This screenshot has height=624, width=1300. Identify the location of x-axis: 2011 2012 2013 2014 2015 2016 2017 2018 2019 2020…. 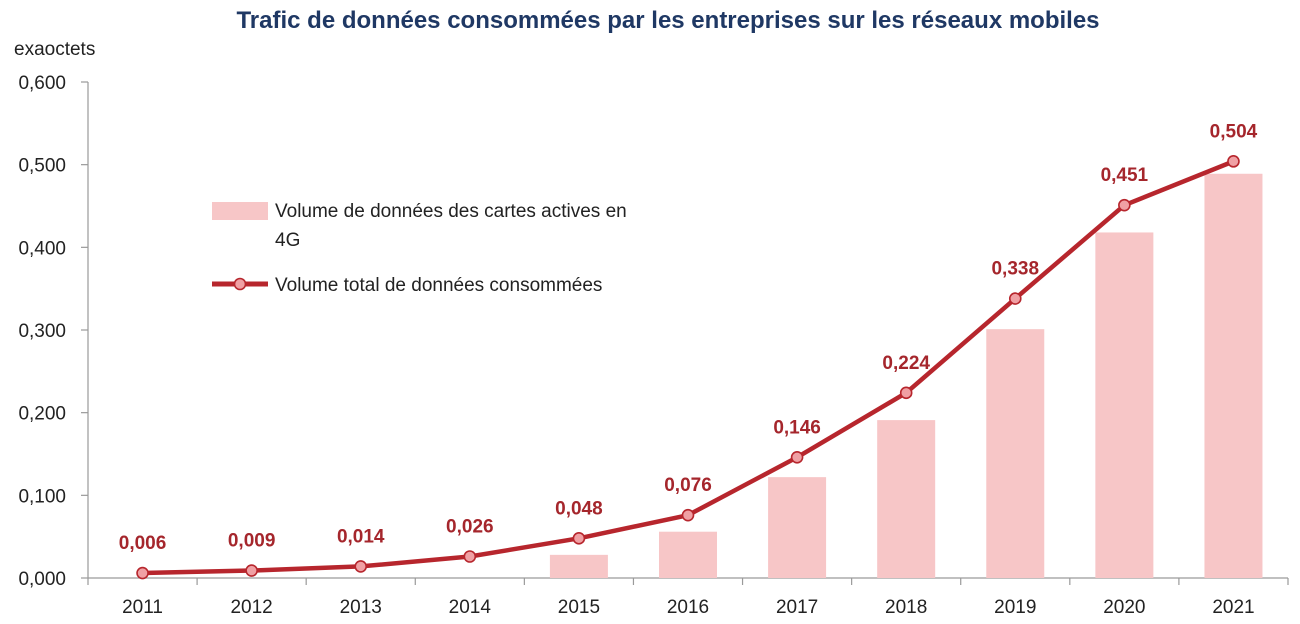
(688, 597).